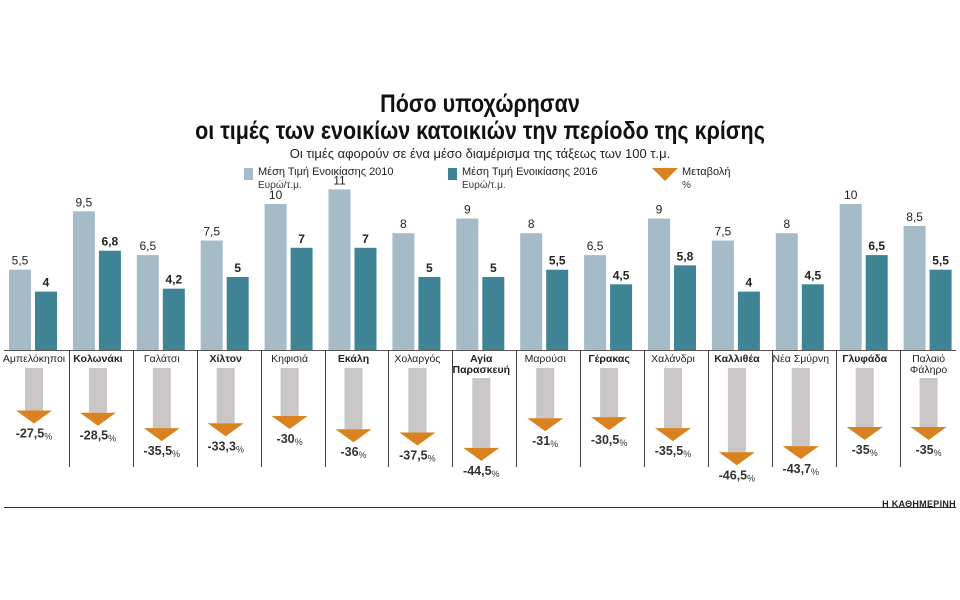 This screenshot has width=960, height=600. What do you see at coordinates (84, 202) in the screenshot?
I see `bar-2010-label: 9,5` at bounding box center [84, 202].